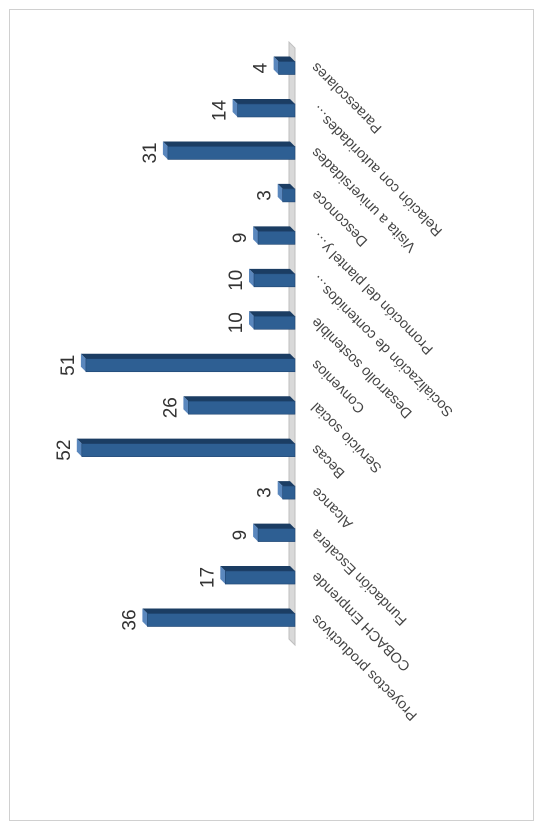 Image resolution: width=543 pixels, height=830 pixels. I want to click on data-label: 31, so click(150, 152).